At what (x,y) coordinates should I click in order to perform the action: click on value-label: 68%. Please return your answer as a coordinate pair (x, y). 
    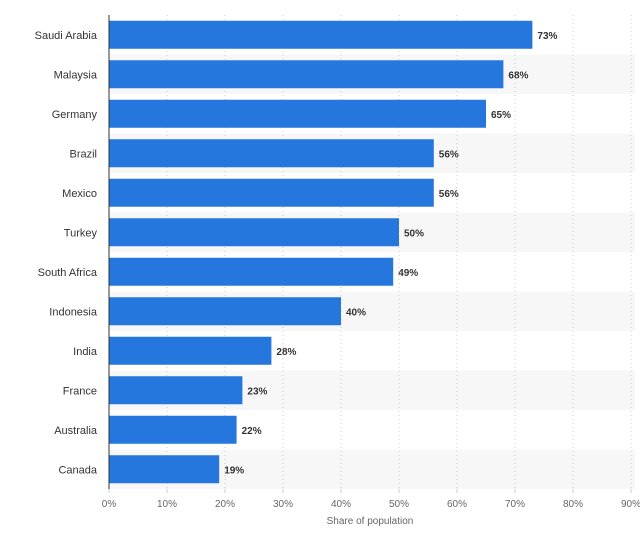
    Looking at the image, I should click on (518, 75).